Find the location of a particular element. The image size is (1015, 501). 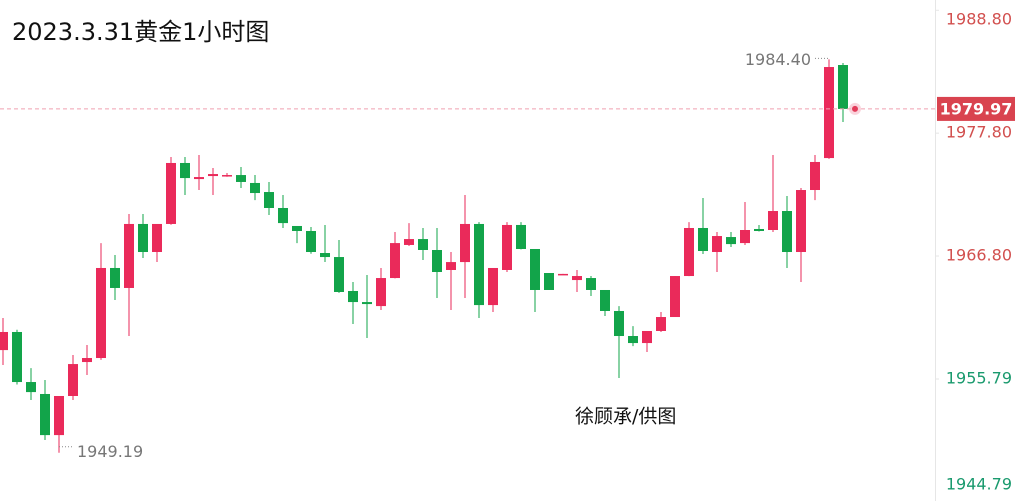

y-tick-label: 1988.80 is located at coordinates (979, 19).